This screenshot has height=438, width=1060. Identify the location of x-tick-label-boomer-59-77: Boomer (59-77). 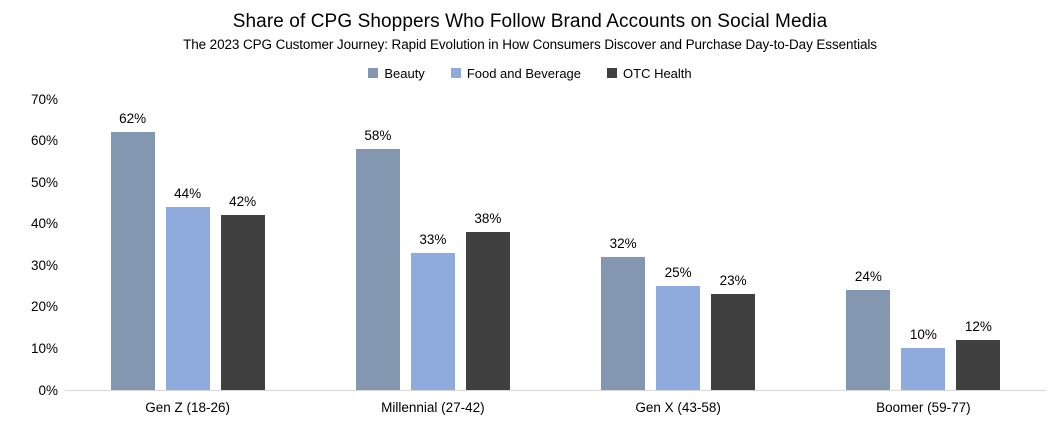
(923, 407).